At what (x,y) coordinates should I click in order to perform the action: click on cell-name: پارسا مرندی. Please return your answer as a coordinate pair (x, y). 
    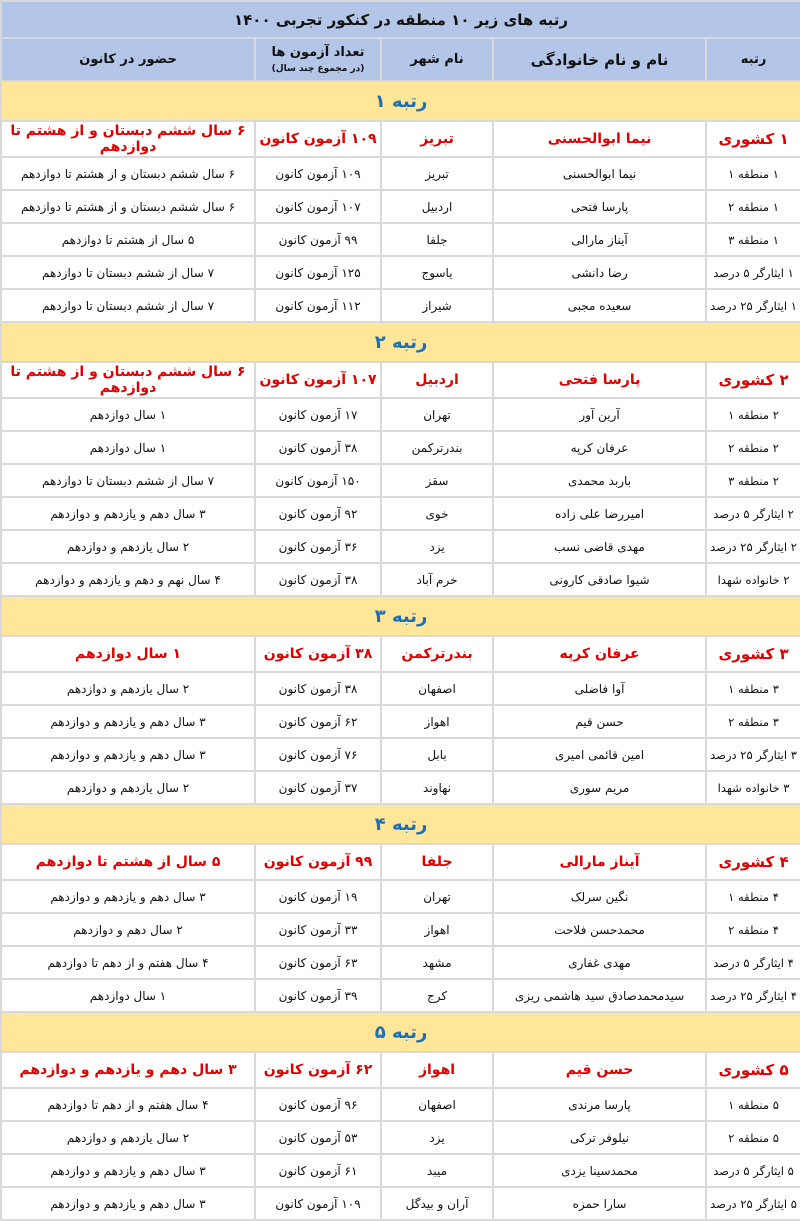
    Looking at the image, I should click on (600, 1104).